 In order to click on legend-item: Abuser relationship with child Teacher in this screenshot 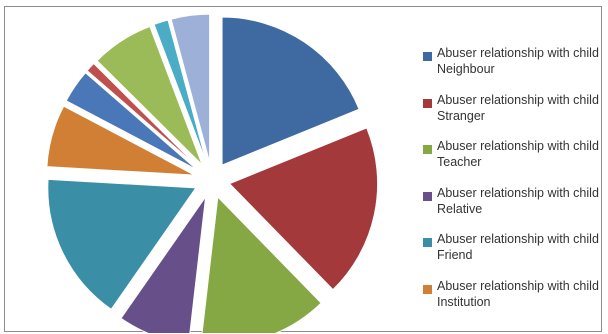, I will do `click(515, 161)`.